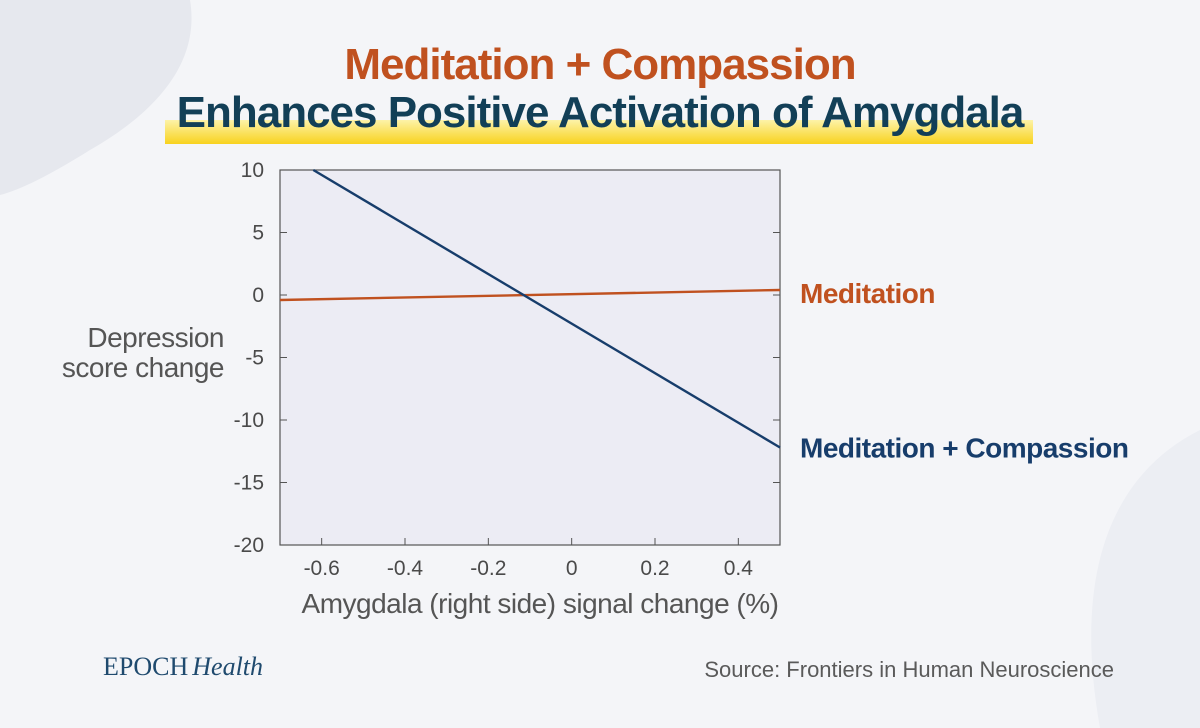 Image resolution: width=1200 pixels, height=728 pixels. Describe the element at coordinates (155, 337) in the screenshot. I see `y-axis-label-line: Depression` at that location.